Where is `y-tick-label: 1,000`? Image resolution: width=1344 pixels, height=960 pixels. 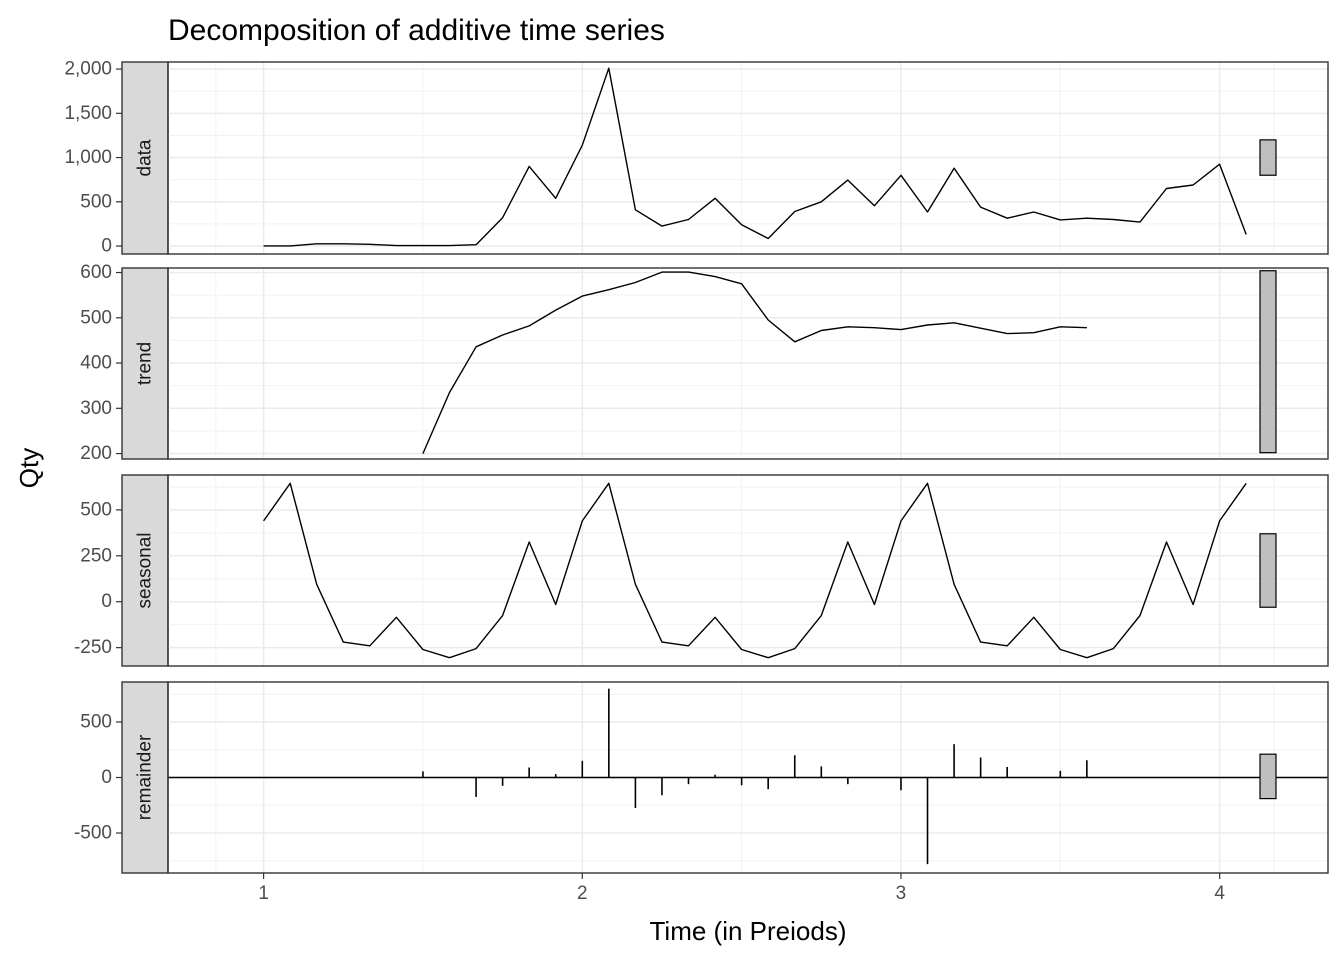
y-tick-label: 1,000 is located at coordinates (88, 157).